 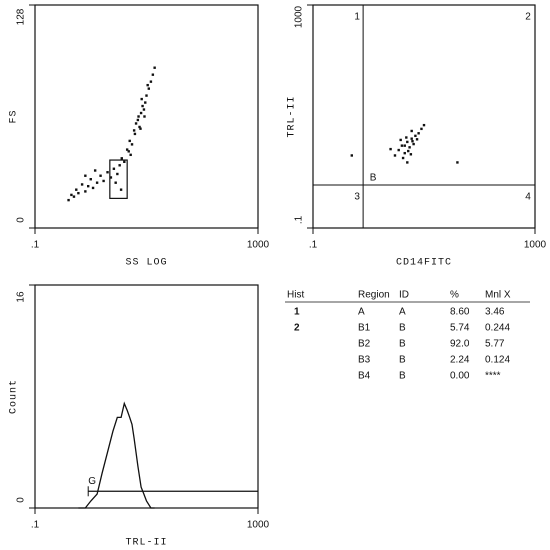 I want to click on table-cell: 5.77, so click(x=495, y=344).